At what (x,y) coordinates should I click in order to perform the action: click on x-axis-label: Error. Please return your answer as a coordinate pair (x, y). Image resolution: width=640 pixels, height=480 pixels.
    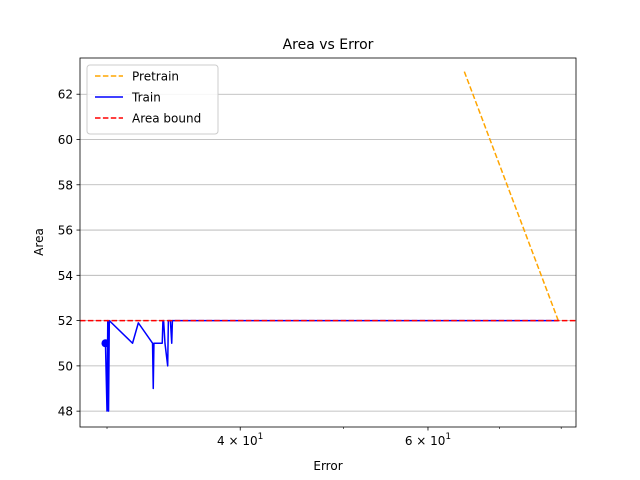
    Looking at the image, I should click on (327, 466).